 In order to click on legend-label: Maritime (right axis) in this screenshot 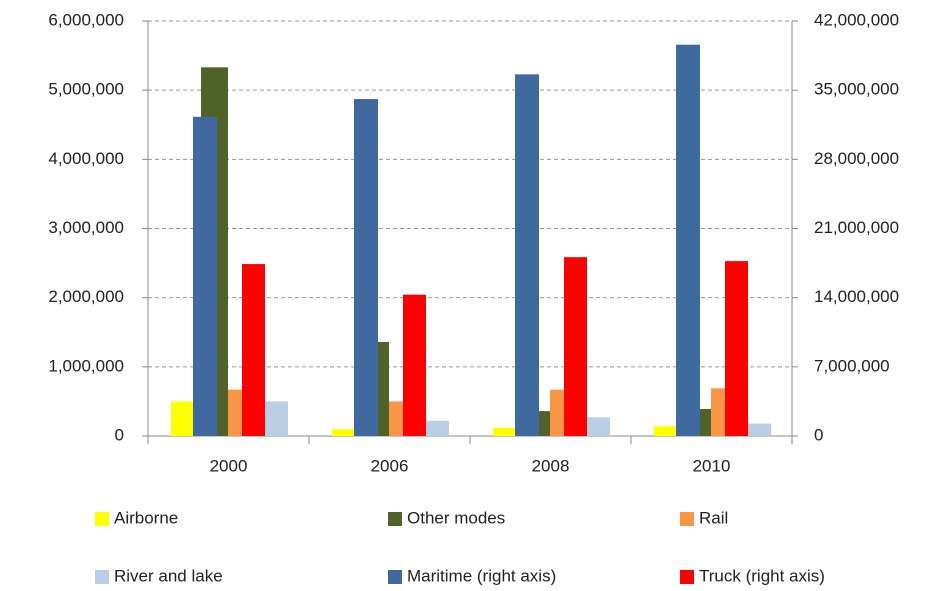, I will do `click(481, 575)`.